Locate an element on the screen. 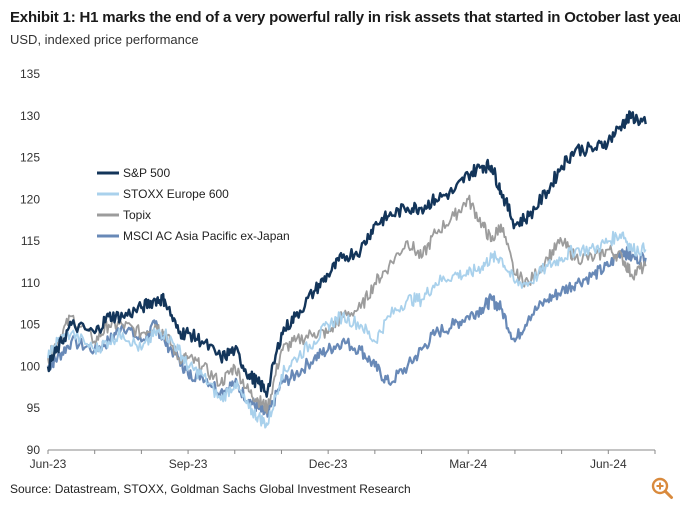 This screenshot has width=680, height=506. zoom-in-icon is located at coordinates (662, 488).